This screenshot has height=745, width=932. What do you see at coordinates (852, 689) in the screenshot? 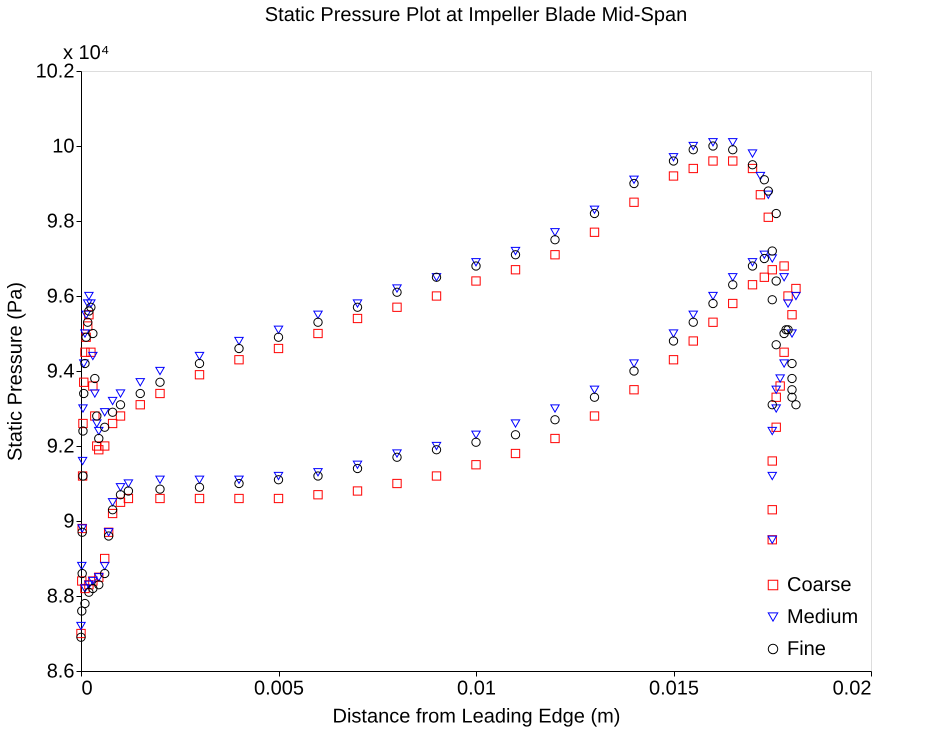
I see `x-tick-label: 0.02` at bounding box center [852, 689].